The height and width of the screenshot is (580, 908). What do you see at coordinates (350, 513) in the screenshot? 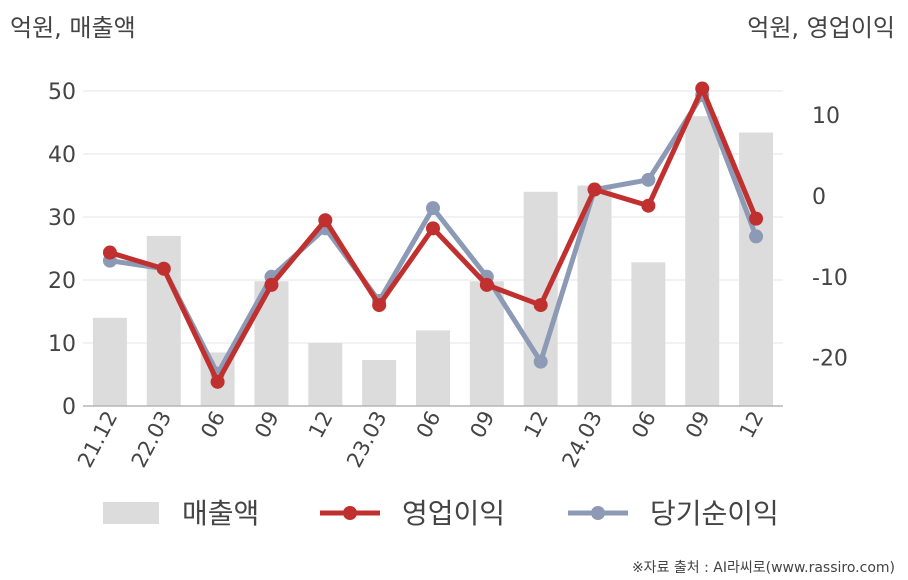
I see `legend-marker-operating-profit` at bounding box center [350, 513].